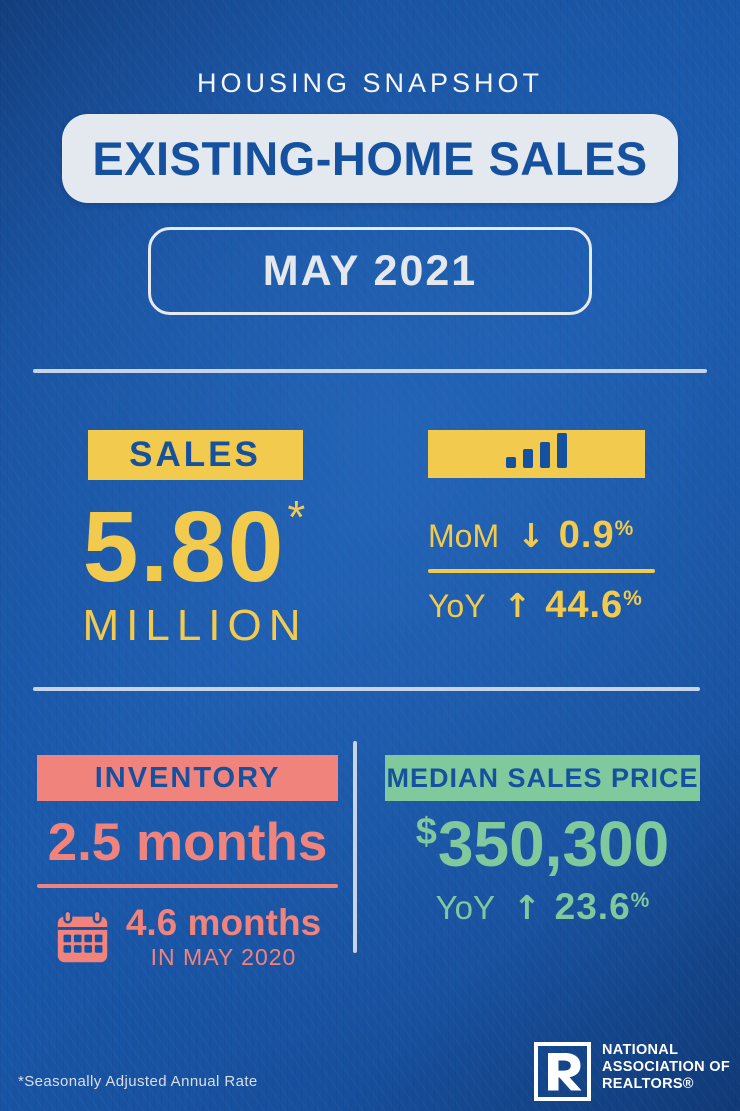  What do you see at coordinates (562, 1071) in the screenshot?
I see `realtor-r-logo-icon` at bounding box center [562, 1071].